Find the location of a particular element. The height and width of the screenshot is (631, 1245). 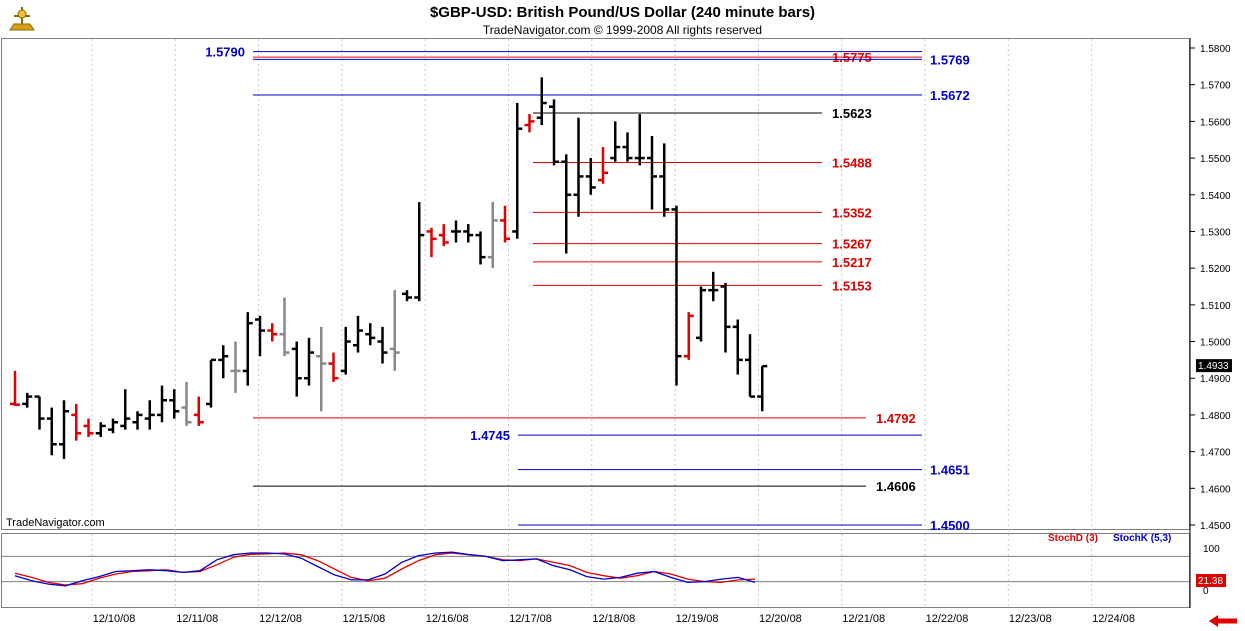

stochd-line is located at coordinates (385, 569).